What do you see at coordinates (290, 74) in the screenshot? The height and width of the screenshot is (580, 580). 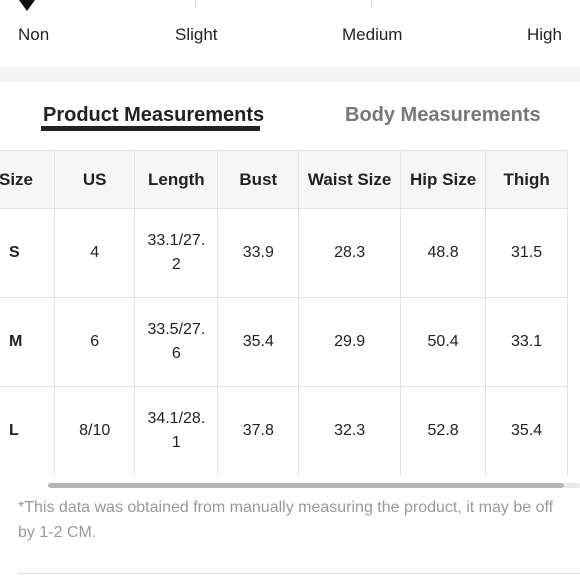 I see `section-separator` at bounding box center [290, 74].